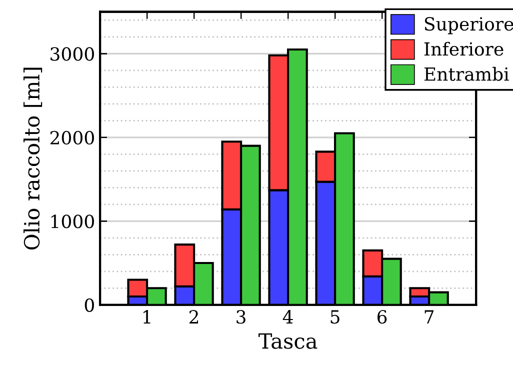 This screenshot has height=370, width=513. I want to click on y-tick-label: 1000, so click(72, 221).